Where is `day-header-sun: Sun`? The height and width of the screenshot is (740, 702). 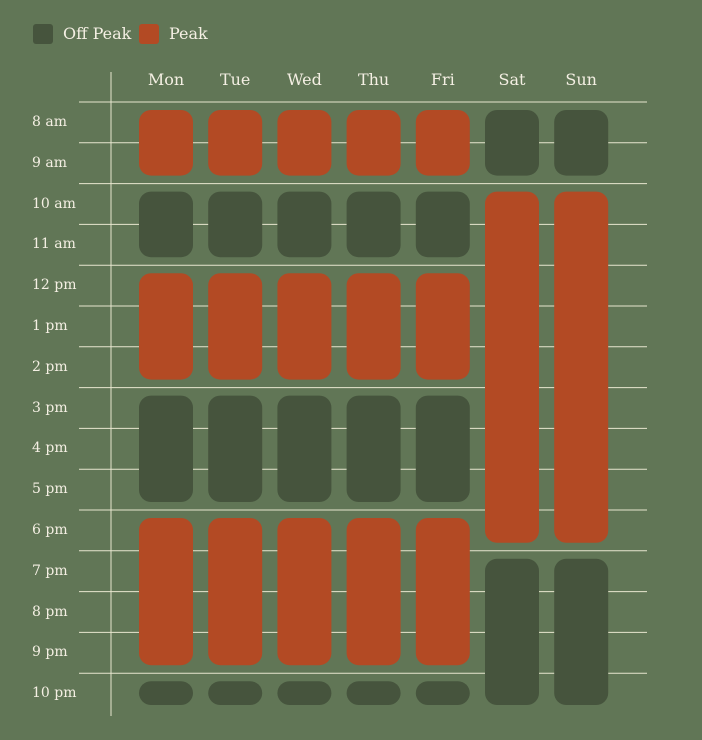
day-header-sun: Sun is located at coordinates (581, 79).